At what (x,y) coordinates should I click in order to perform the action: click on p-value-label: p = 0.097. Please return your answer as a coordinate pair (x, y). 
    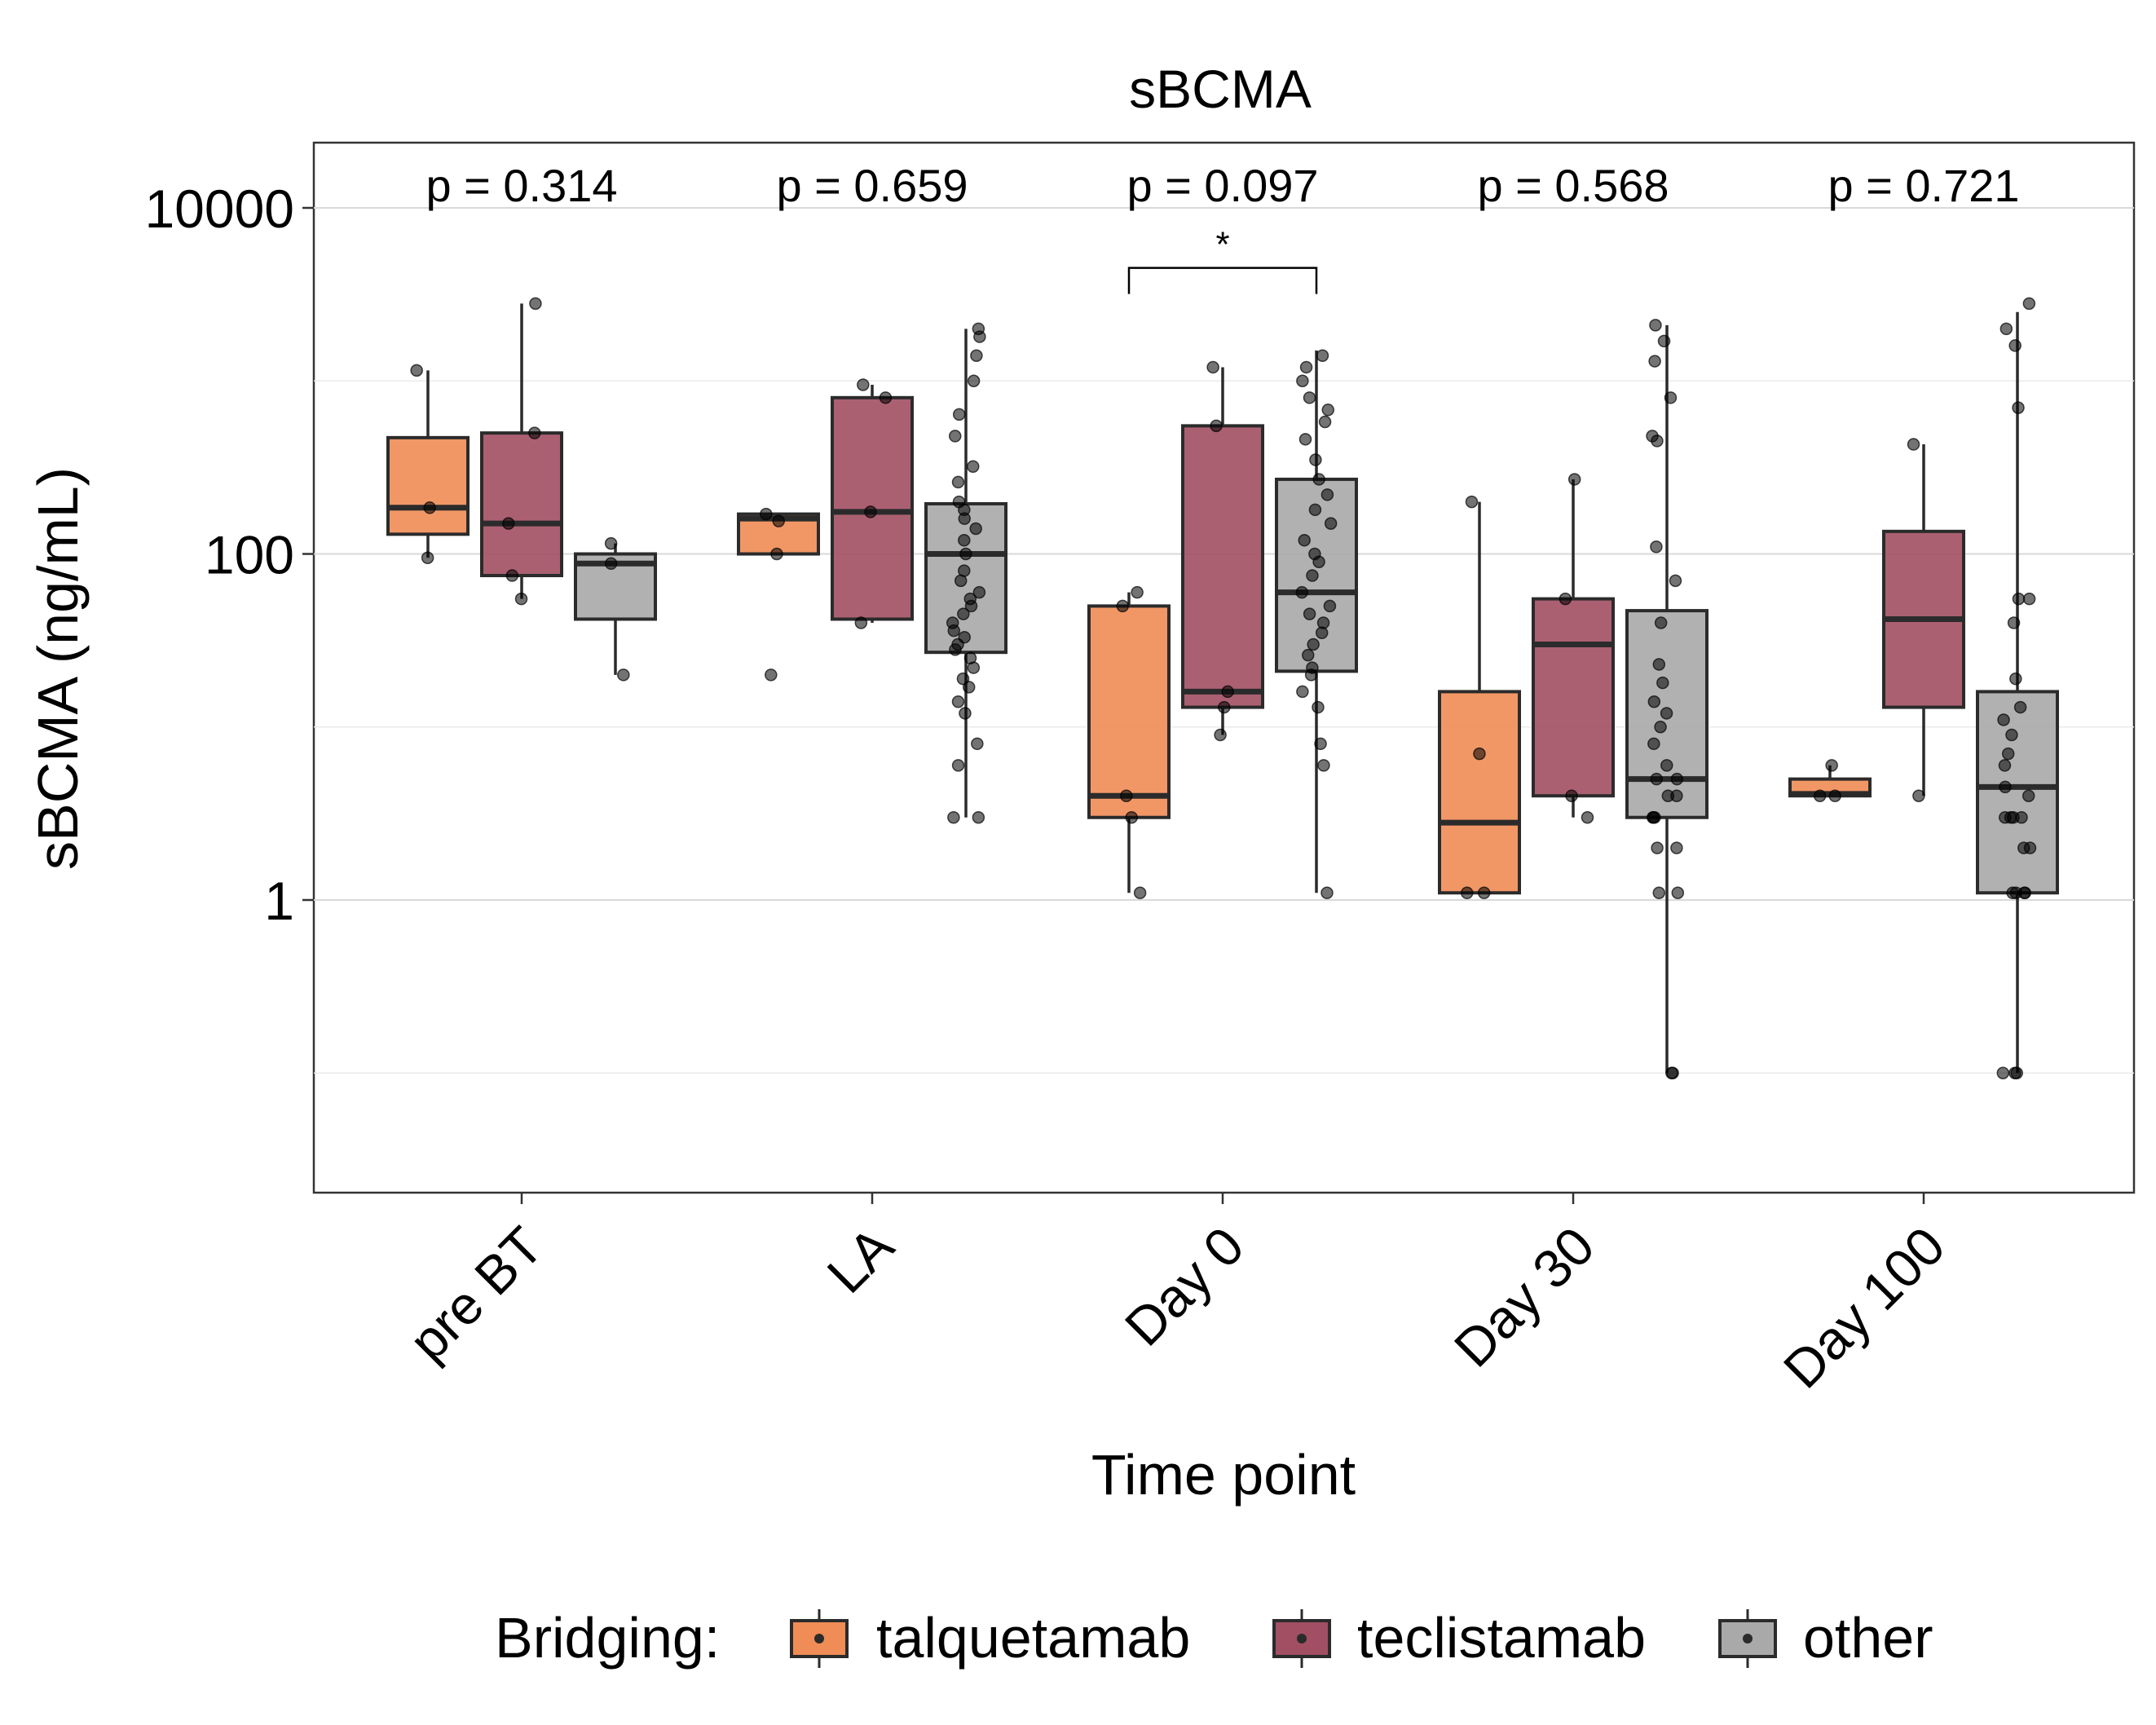
    Looking at the image, I should click on (1222, 185).